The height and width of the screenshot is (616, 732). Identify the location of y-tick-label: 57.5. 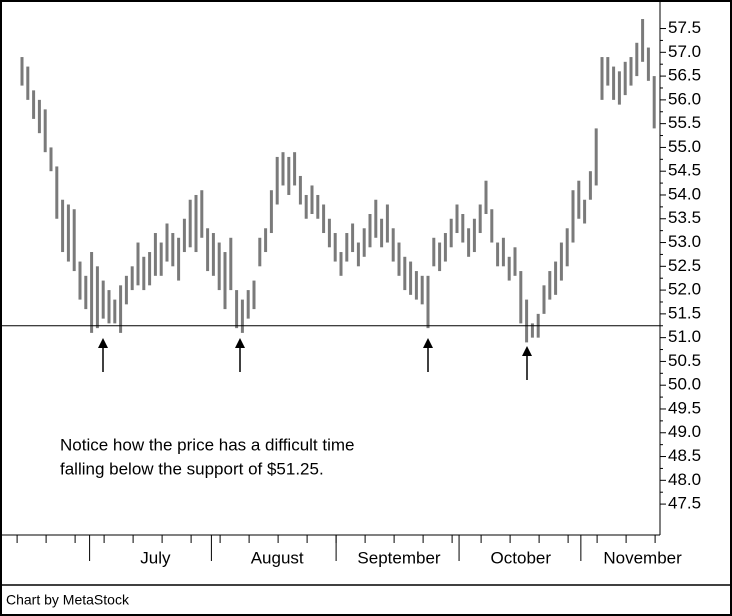
(684, 27).